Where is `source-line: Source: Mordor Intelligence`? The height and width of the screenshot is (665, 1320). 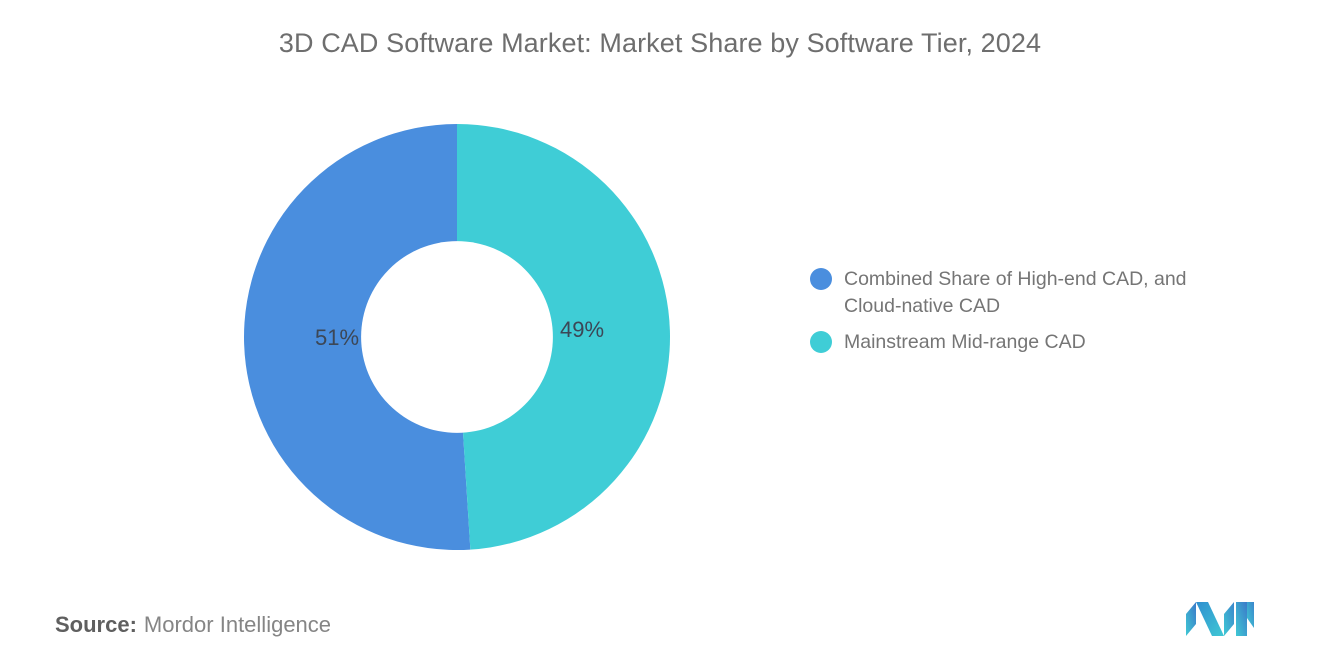 source-line: Source: Mordor Intelligence is located at coordinates (193, 625).